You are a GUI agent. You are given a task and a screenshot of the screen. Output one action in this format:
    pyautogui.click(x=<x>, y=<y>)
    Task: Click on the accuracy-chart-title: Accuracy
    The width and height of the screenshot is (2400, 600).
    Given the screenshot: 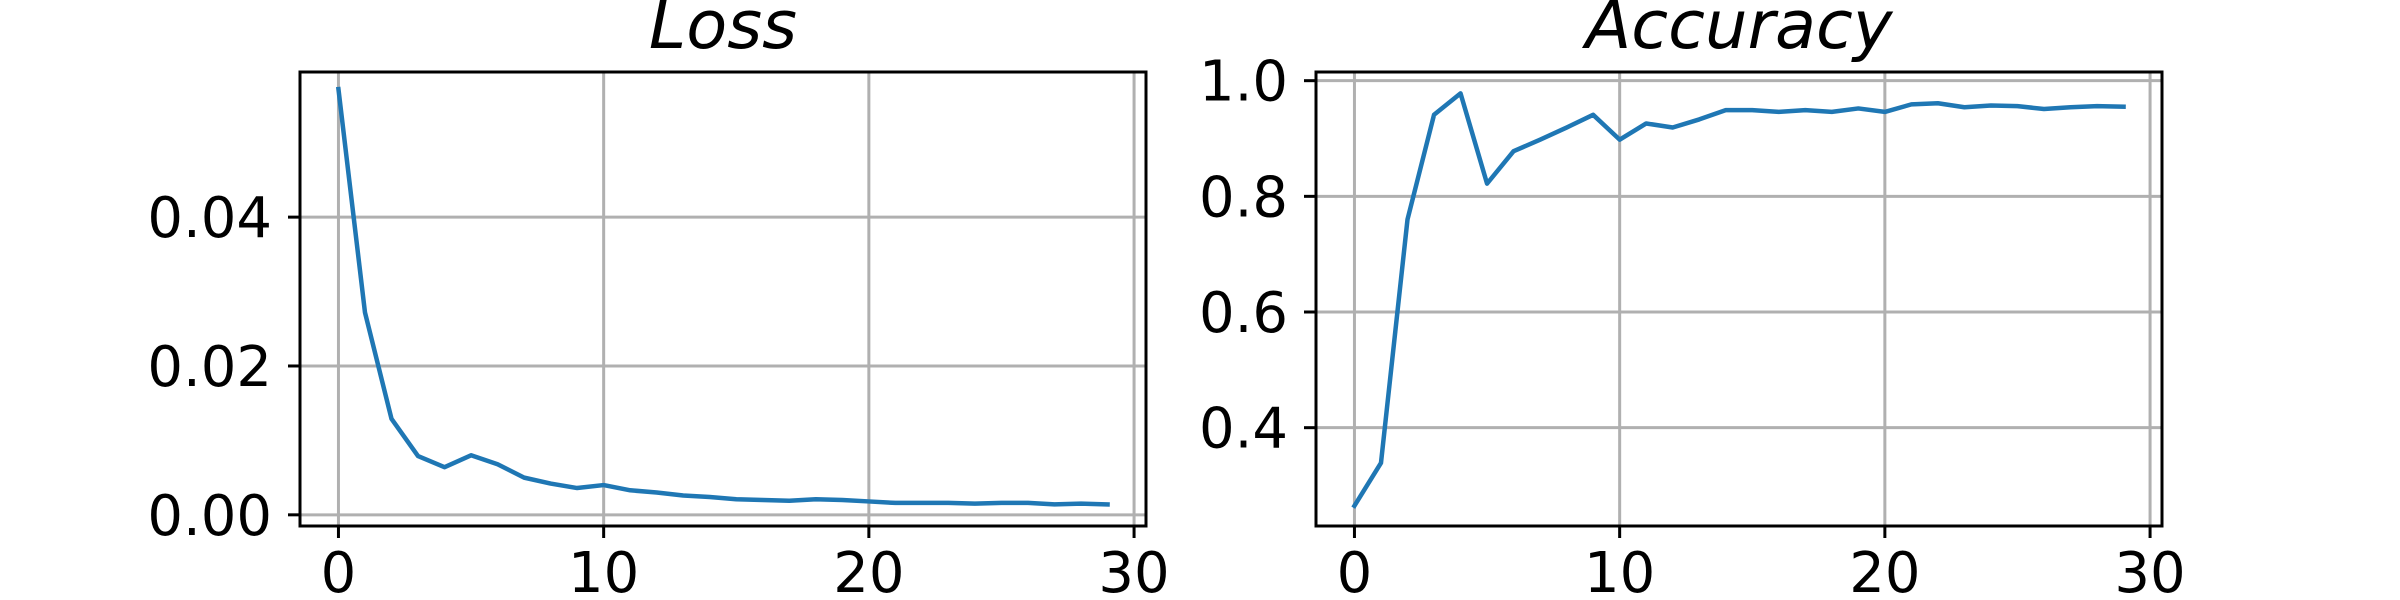 What is the action you would take?
    pyautogui.click(x=1737, y=32)
    